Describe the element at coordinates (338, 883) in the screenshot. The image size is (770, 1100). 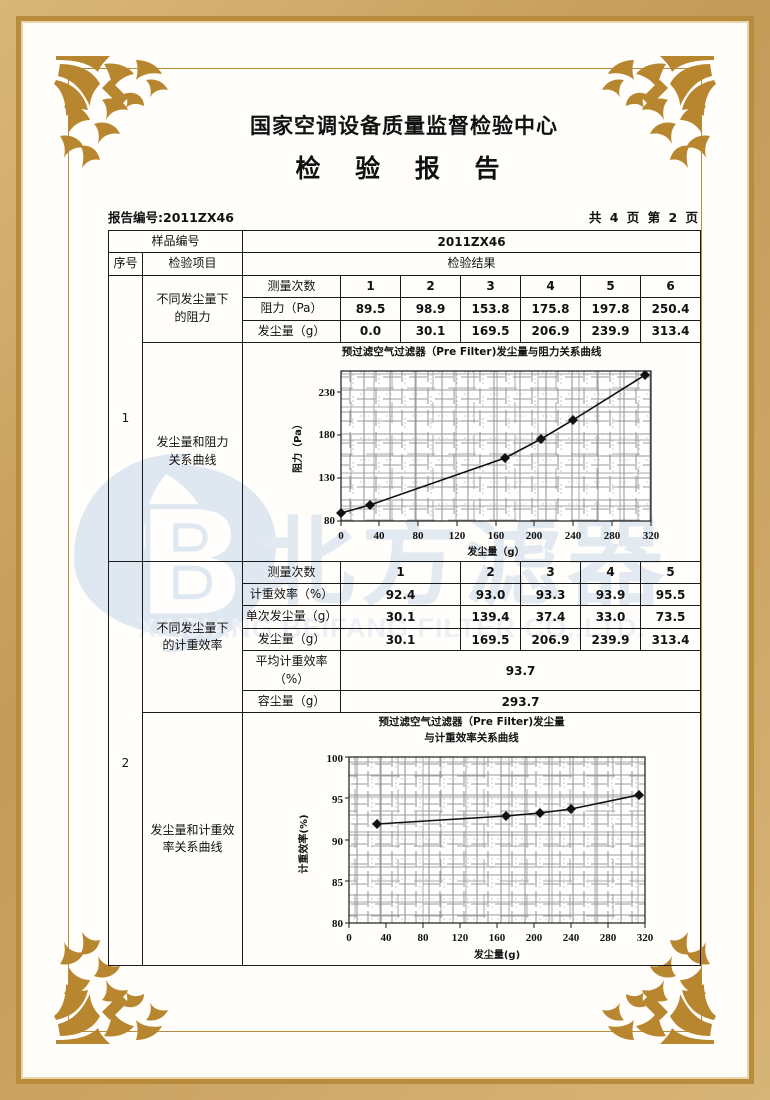
I see `svg-text: 85` at that location.